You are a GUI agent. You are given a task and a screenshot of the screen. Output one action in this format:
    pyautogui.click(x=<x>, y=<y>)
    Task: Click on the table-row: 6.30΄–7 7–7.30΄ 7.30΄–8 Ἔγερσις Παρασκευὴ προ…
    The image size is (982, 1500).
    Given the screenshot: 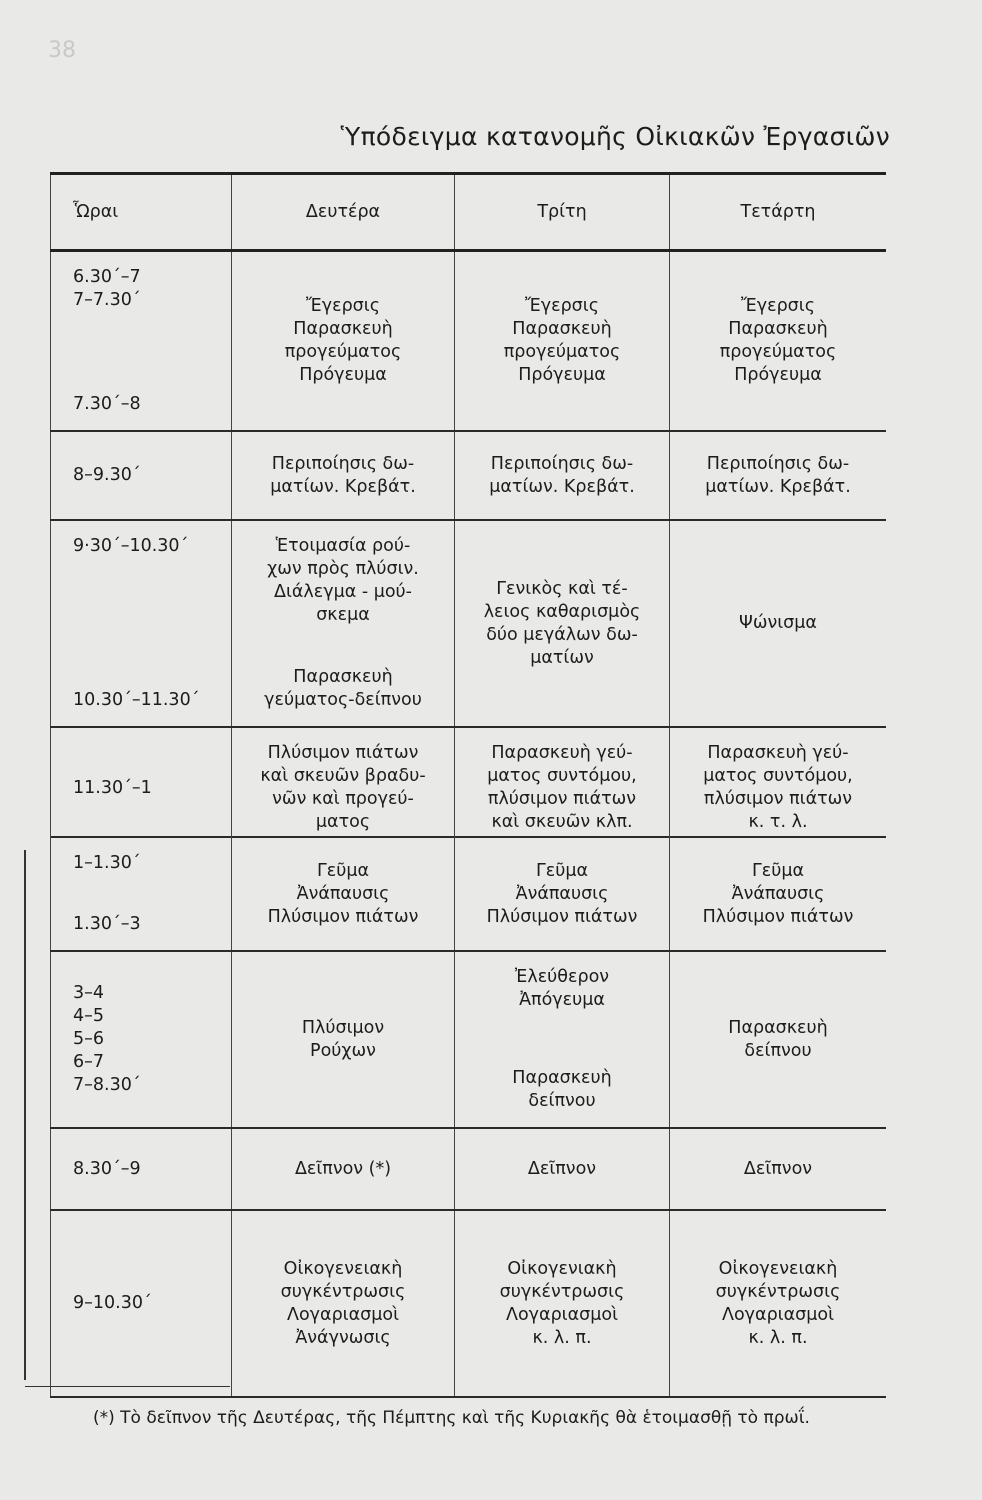 What is the action you would take?
    pyautogui.click(x=468, y=342)
    